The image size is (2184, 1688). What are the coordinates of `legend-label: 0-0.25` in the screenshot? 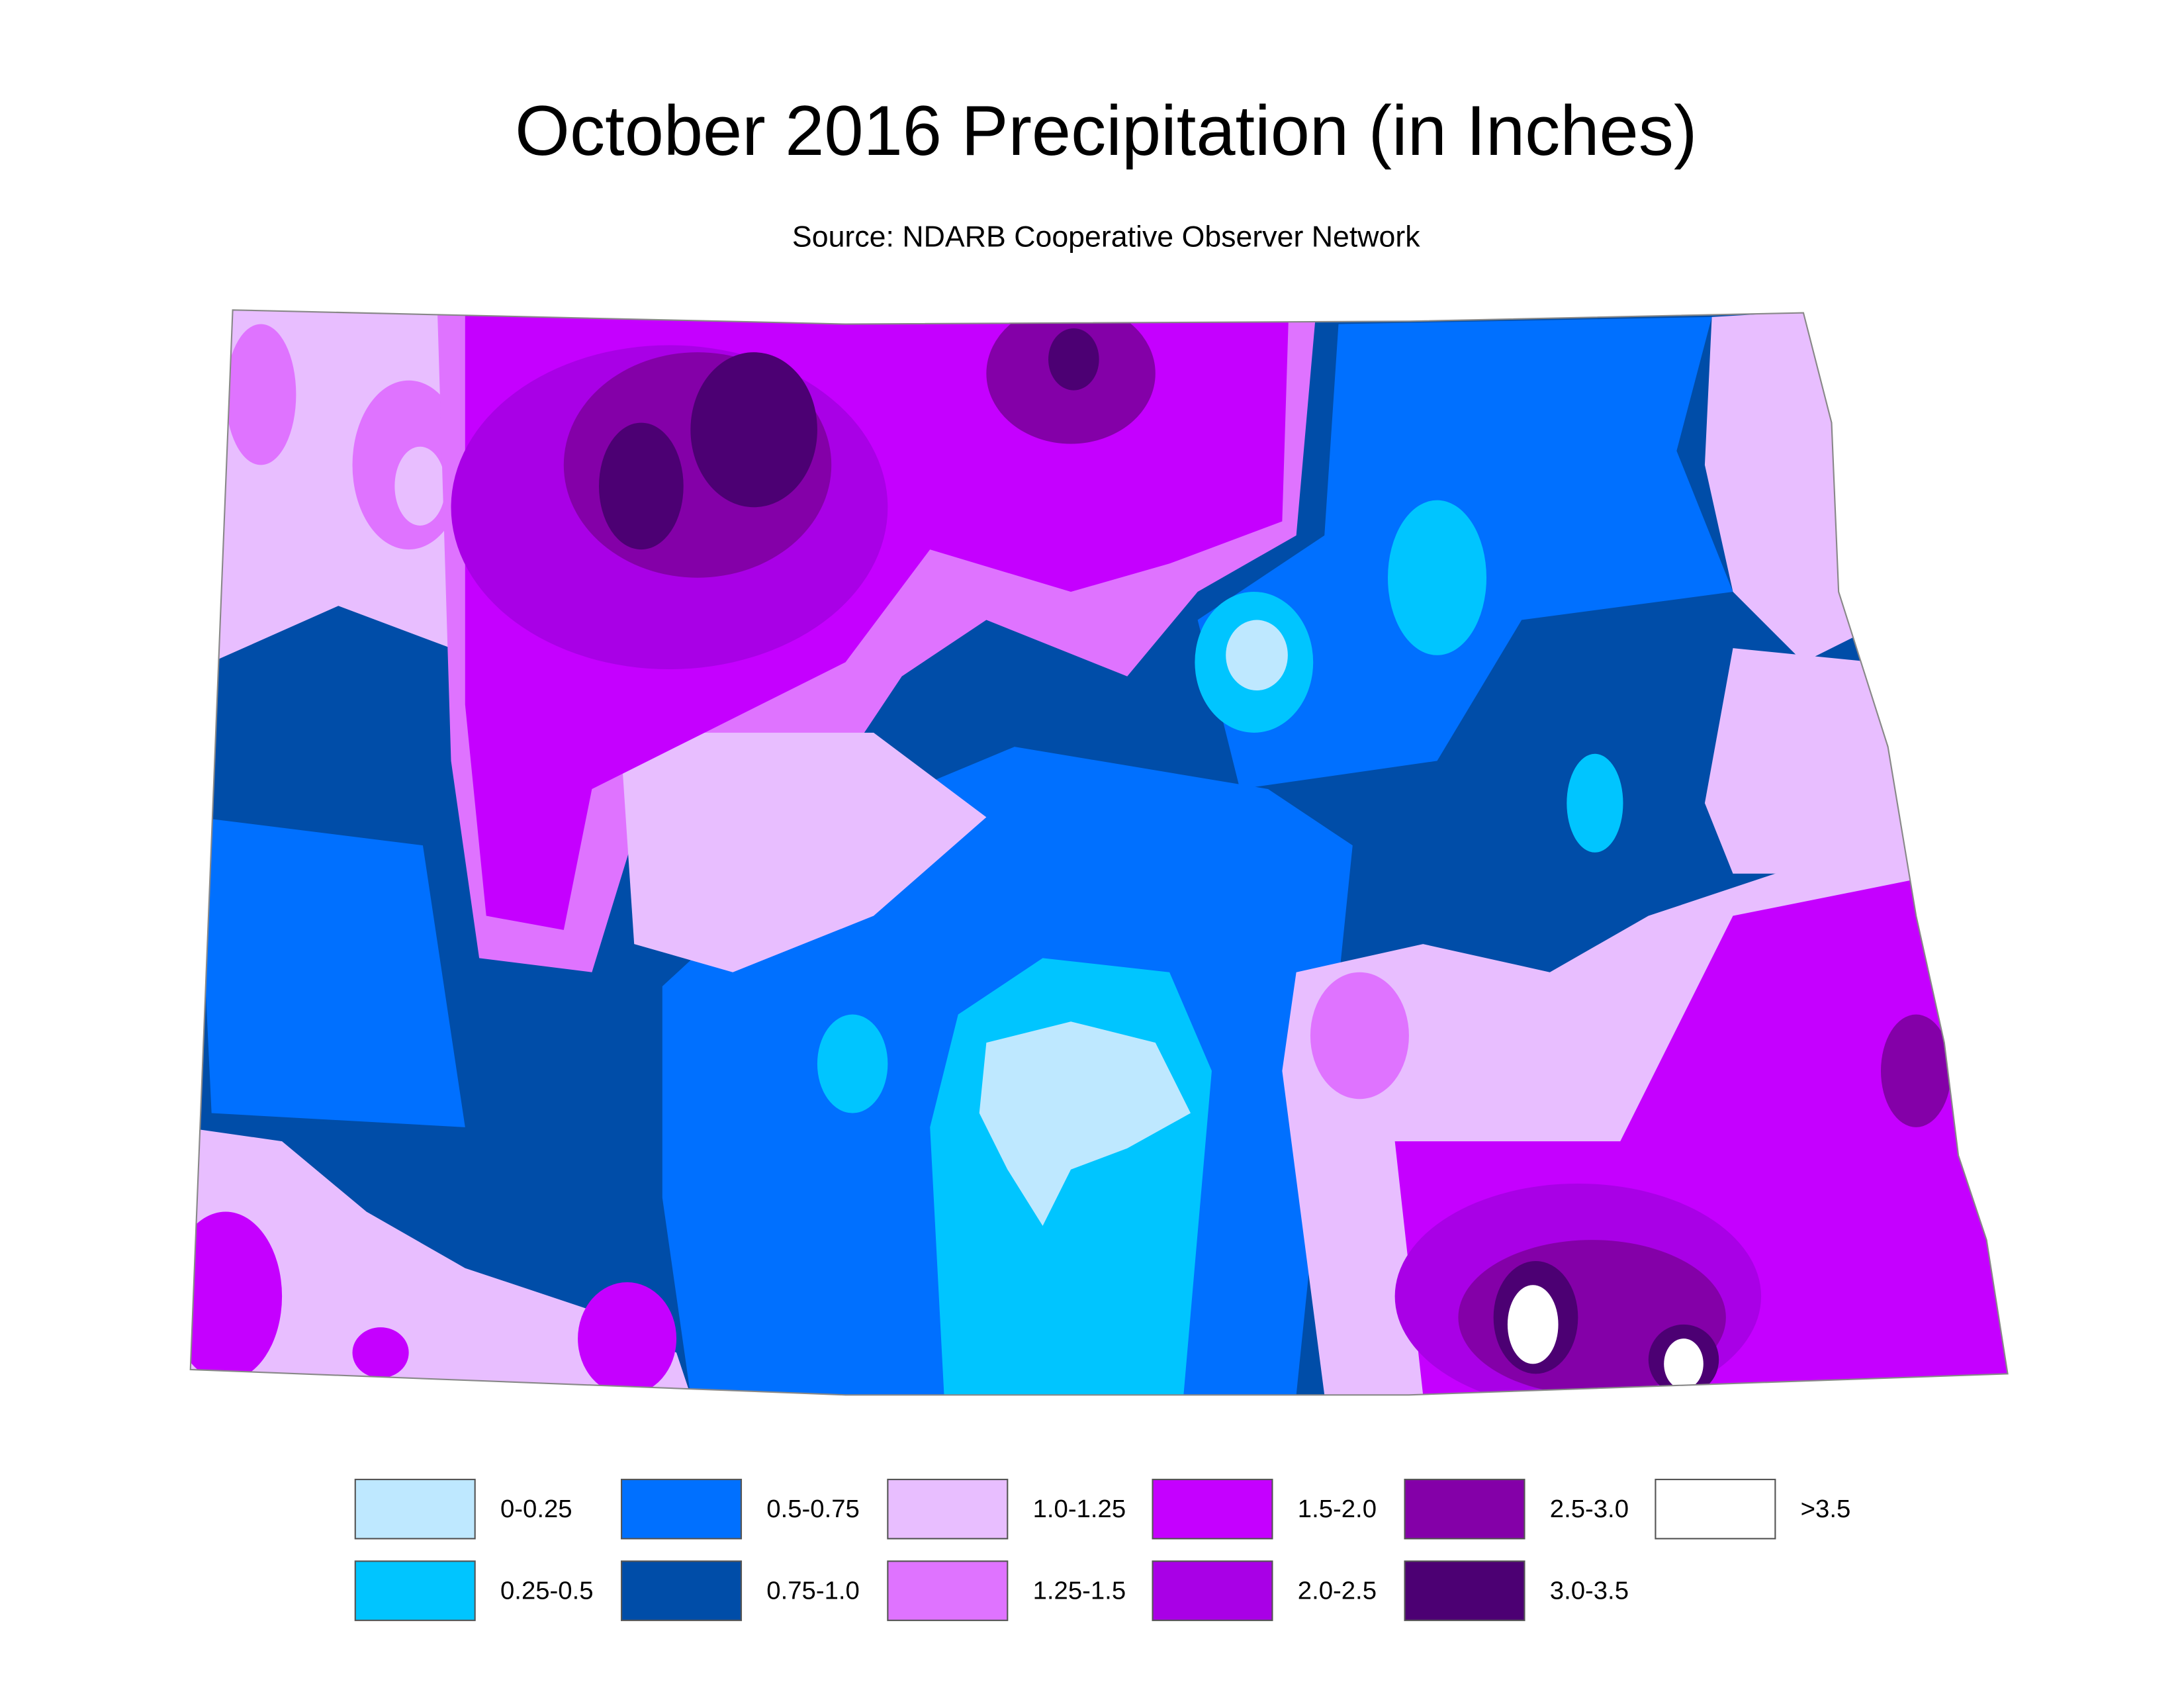 It's located at (536, 1509).